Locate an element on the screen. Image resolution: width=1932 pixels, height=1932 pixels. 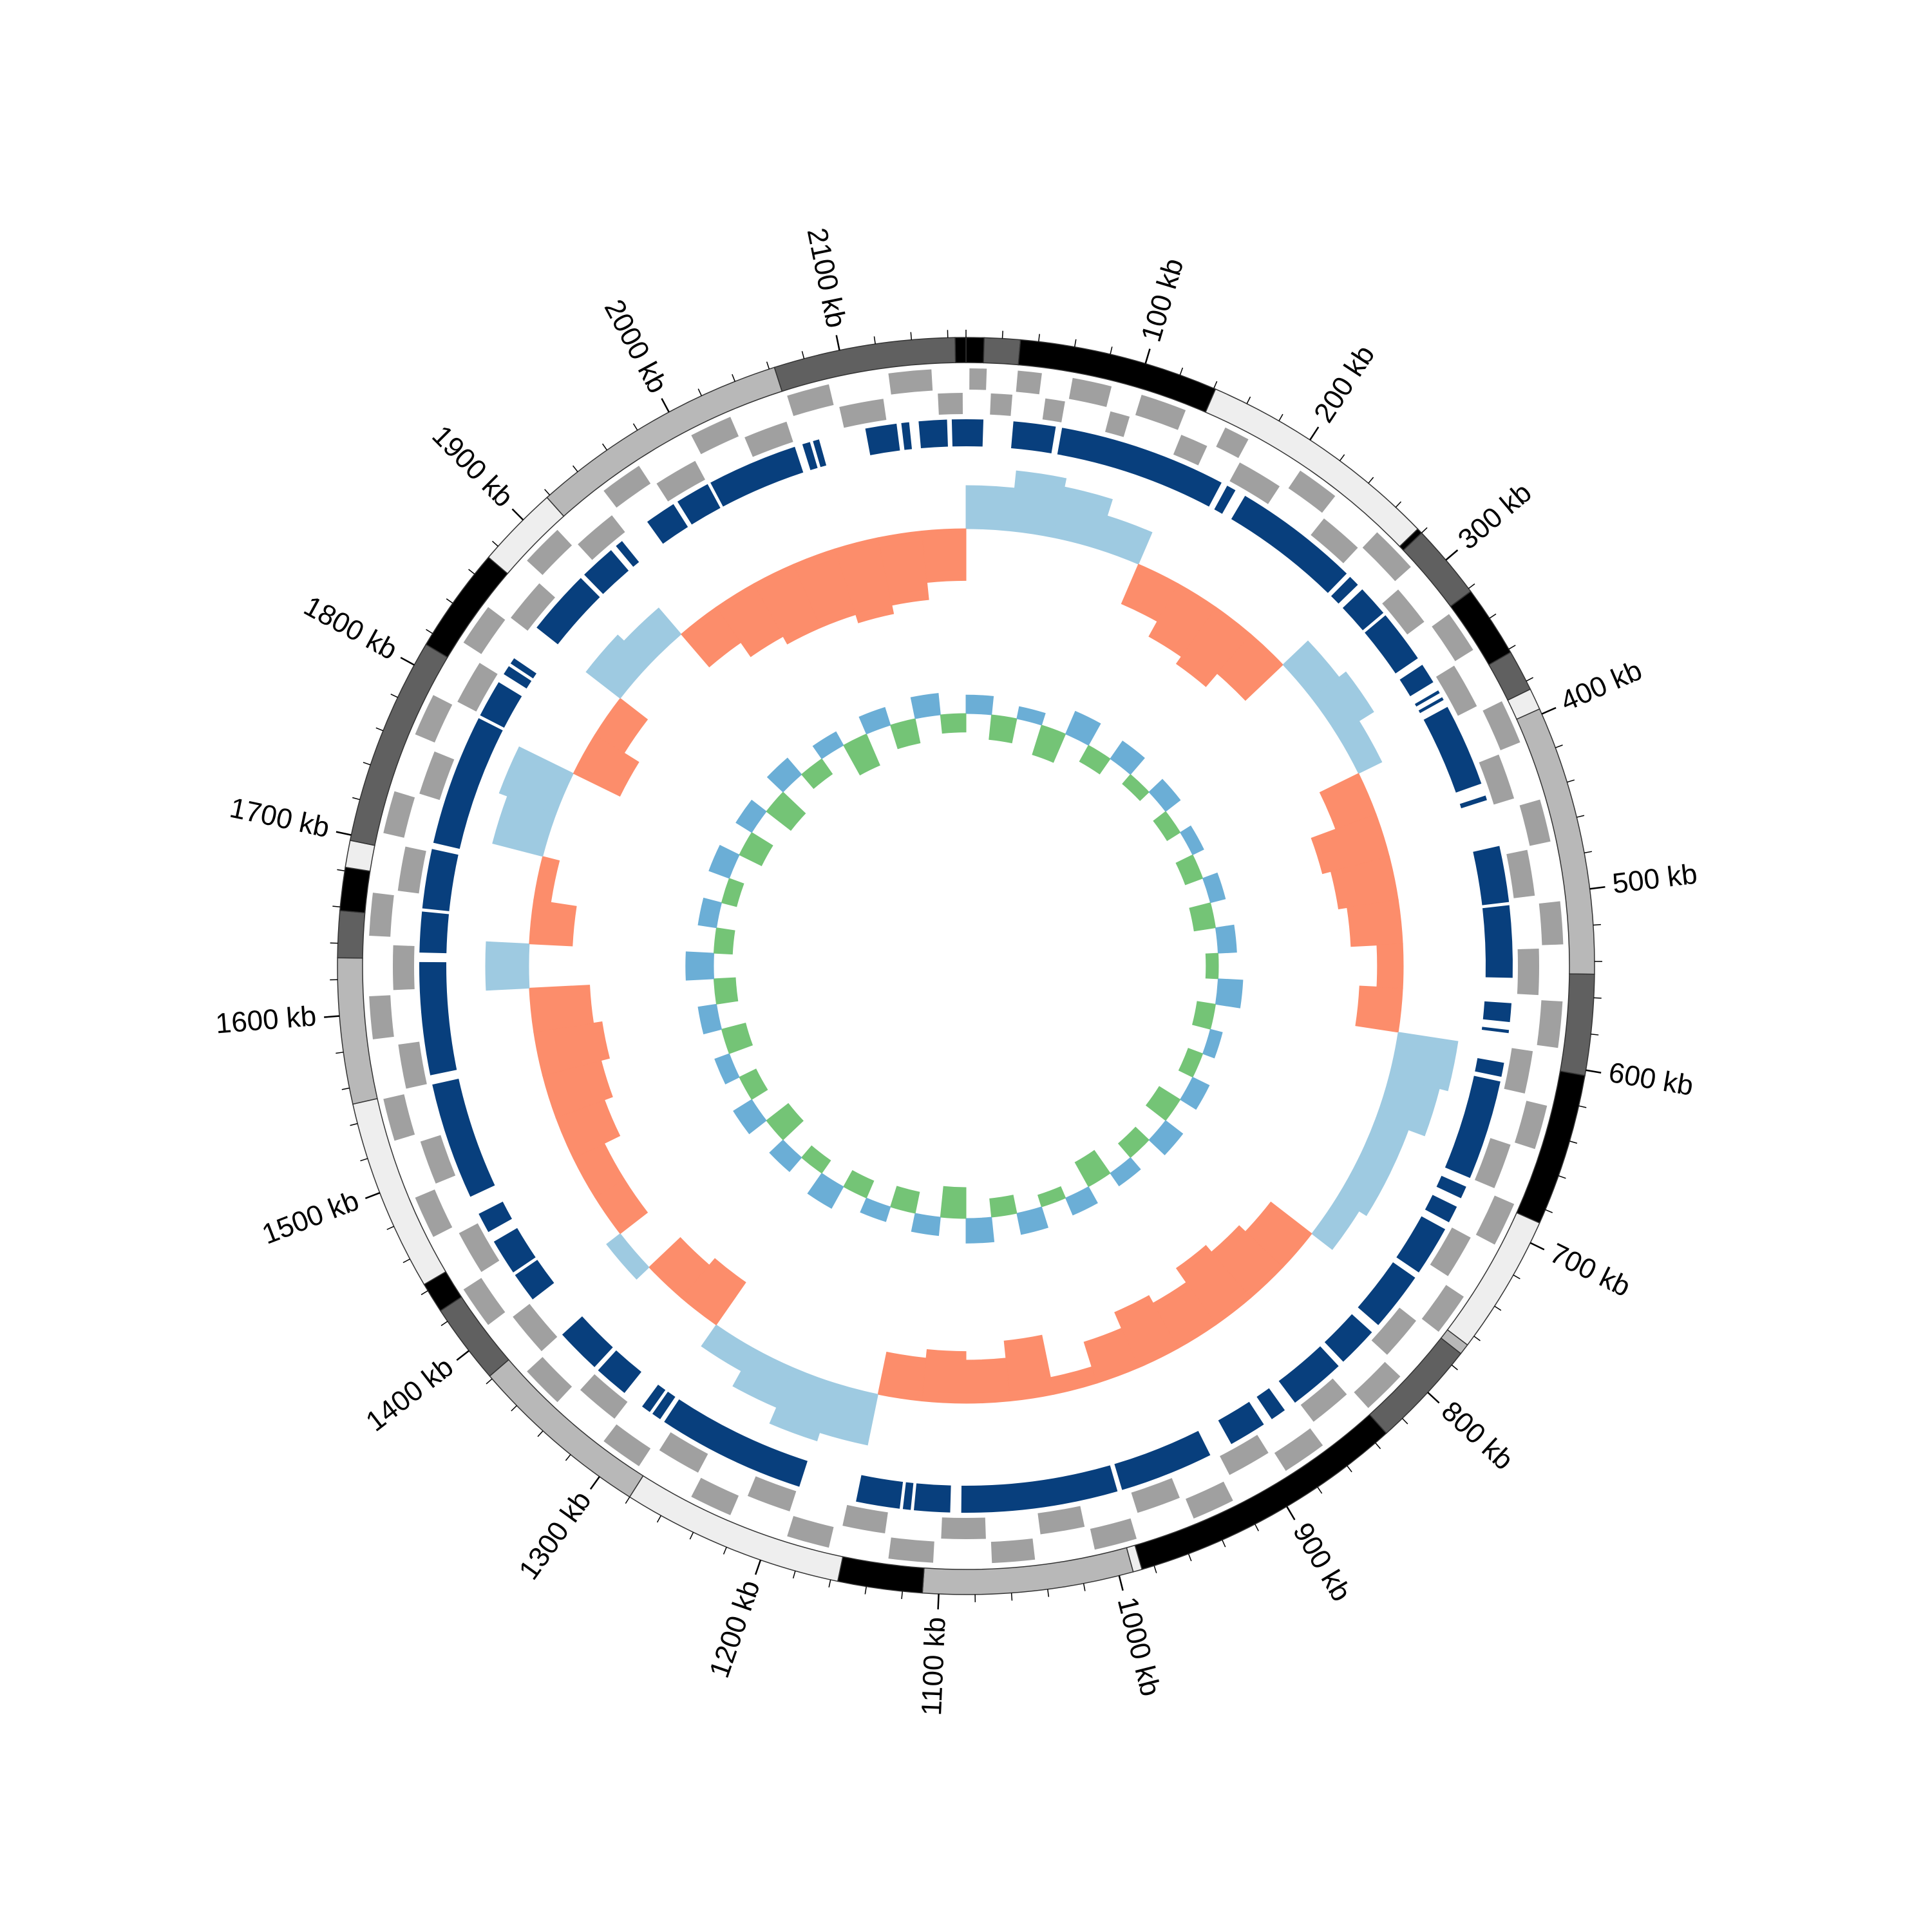
tick-label: 1100 kb is located at coordinates (934, 1666).